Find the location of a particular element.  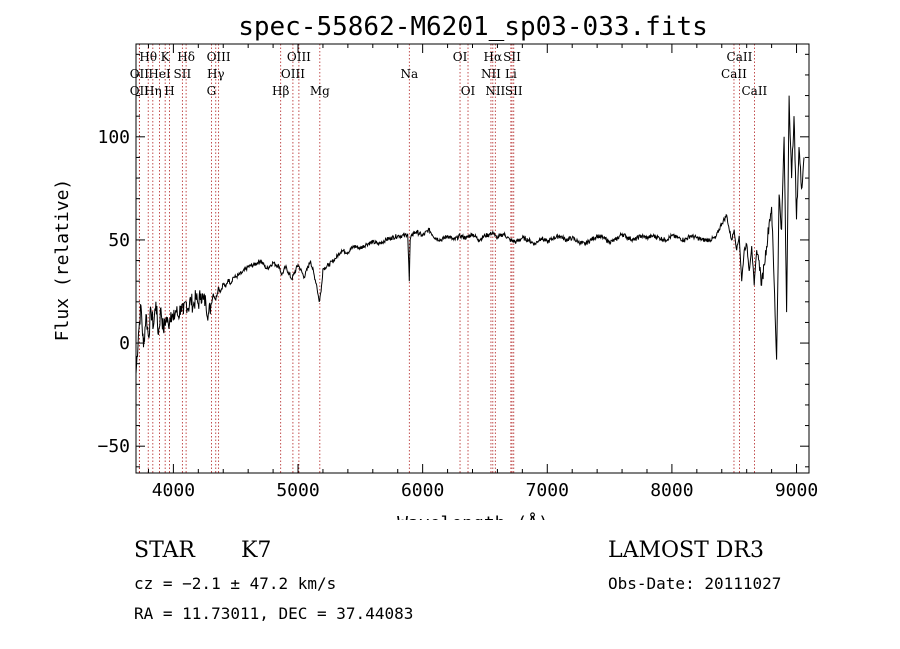

y-tick-label-1: 0 is located at coordinates (124, 343).